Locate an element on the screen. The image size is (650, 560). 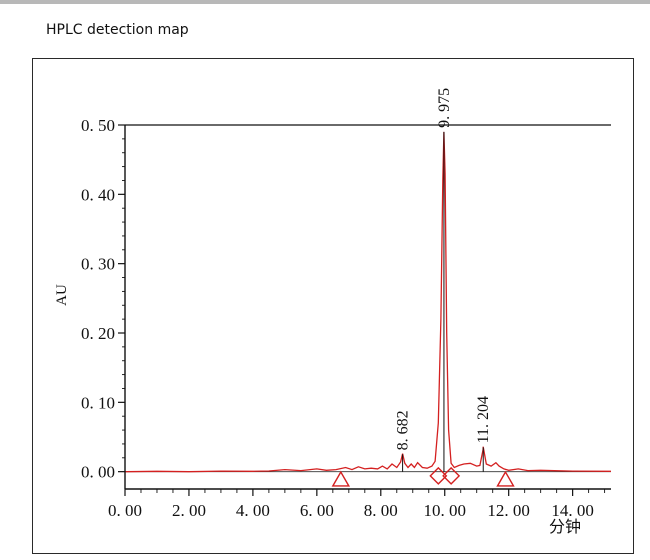
y-tick-label: 0. 20 is located at coordinates (98, 333).